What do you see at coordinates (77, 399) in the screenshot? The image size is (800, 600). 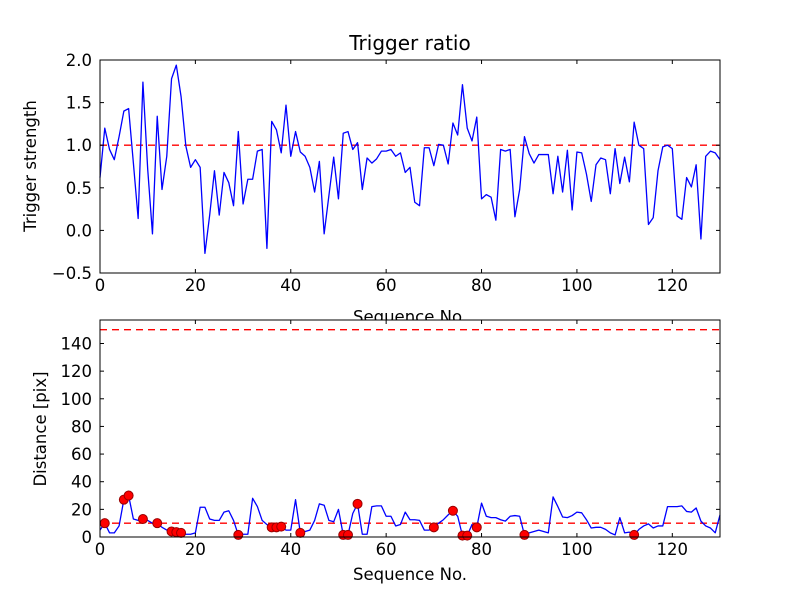 I see `y-tick-label: 100` at bounding box center [77, 399].